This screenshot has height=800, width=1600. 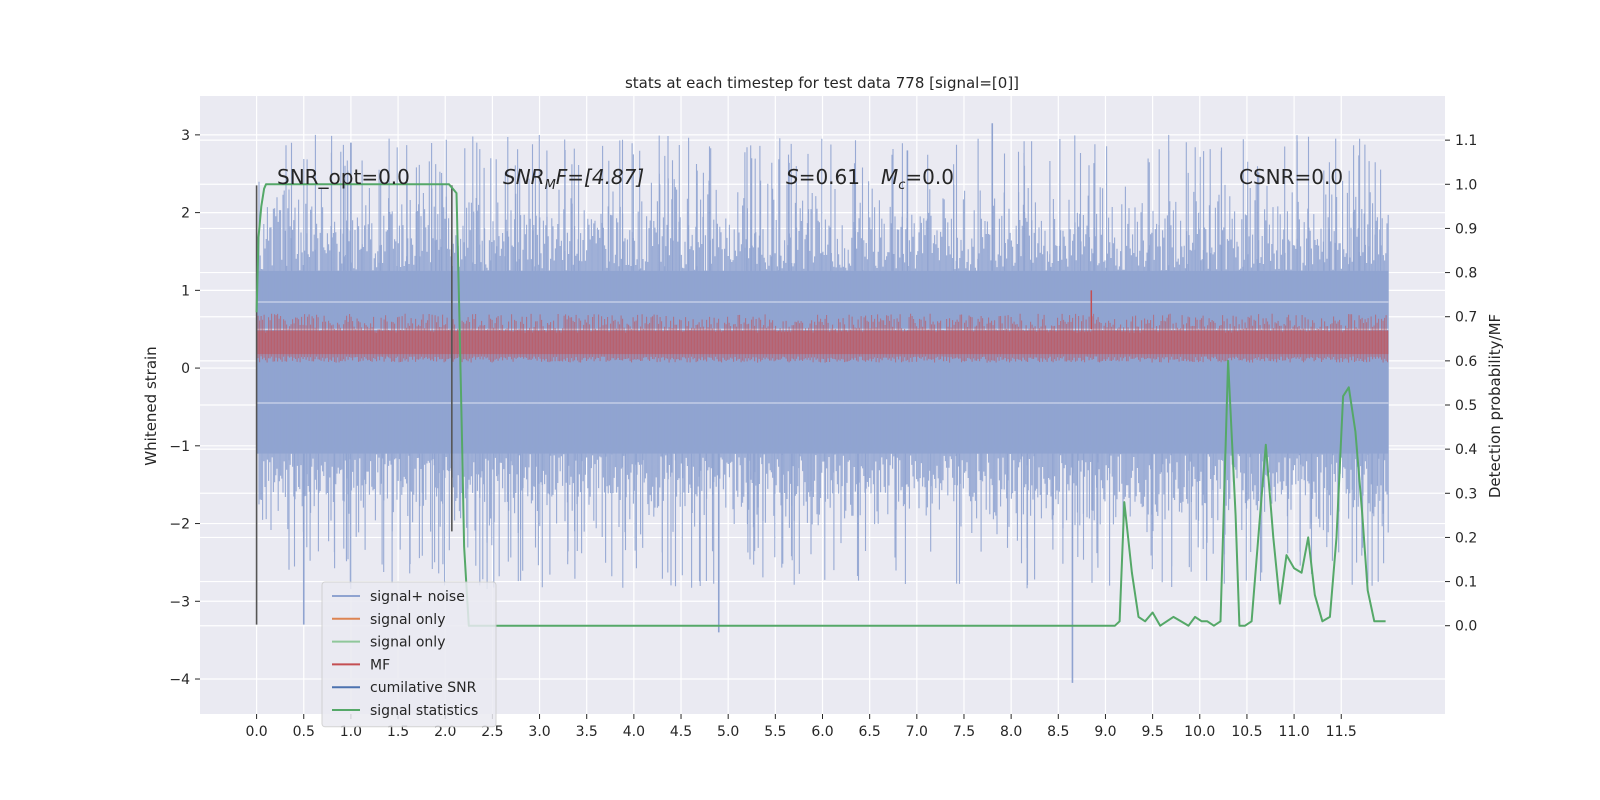 I want to click on x-tick-label: 9.5, so click(x=1152, y=732).